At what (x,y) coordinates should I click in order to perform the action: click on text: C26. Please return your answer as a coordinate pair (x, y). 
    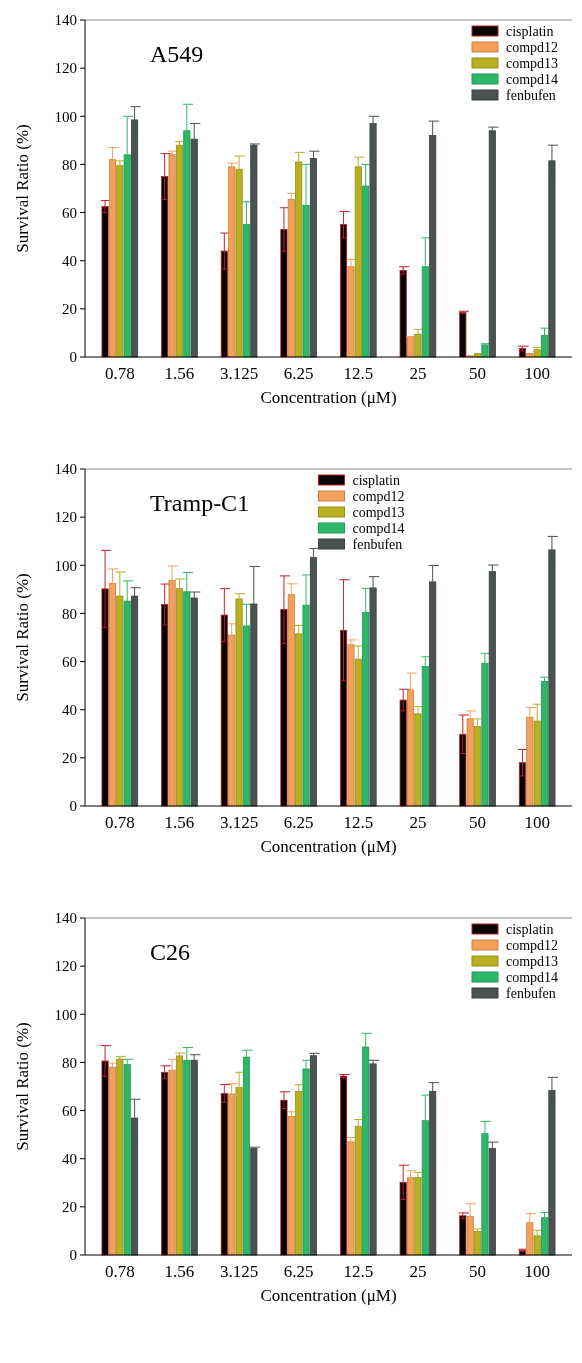
    Looking at the image, I should click on (170, 952).